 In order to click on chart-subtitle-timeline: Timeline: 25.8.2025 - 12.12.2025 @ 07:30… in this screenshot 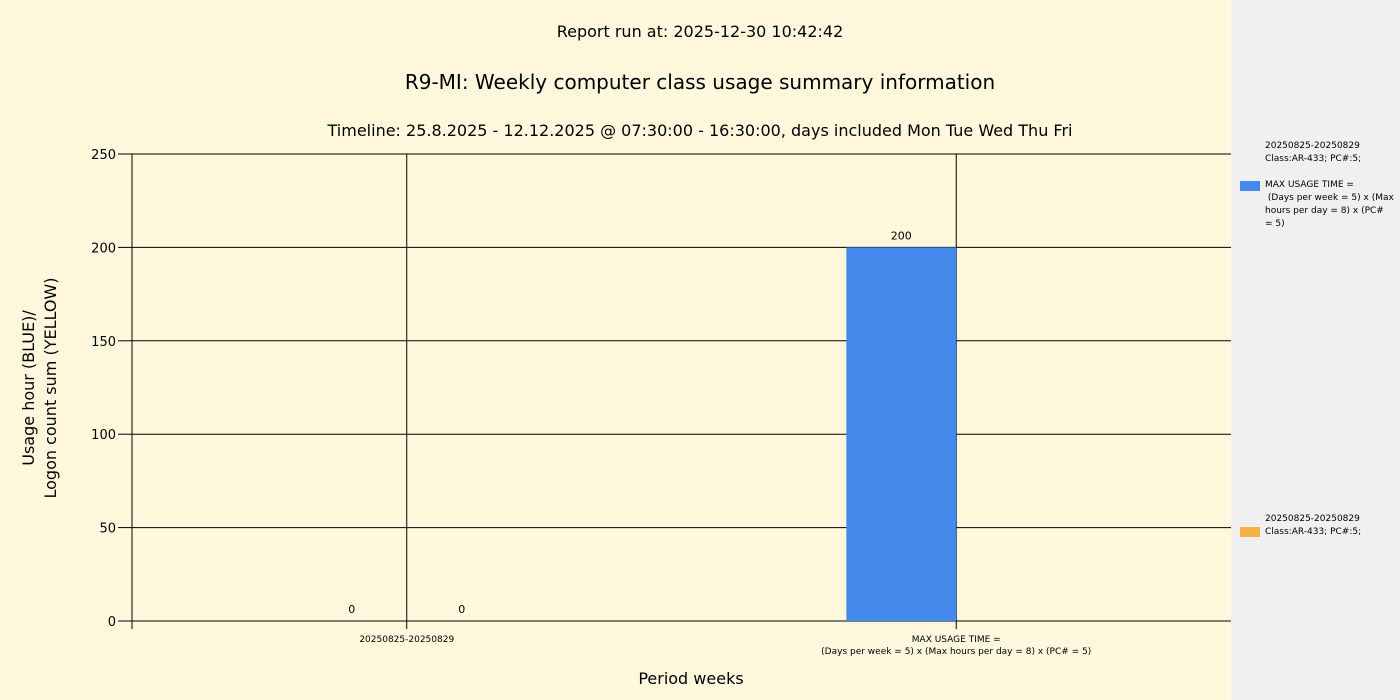, I will do `click(700, 130)`.